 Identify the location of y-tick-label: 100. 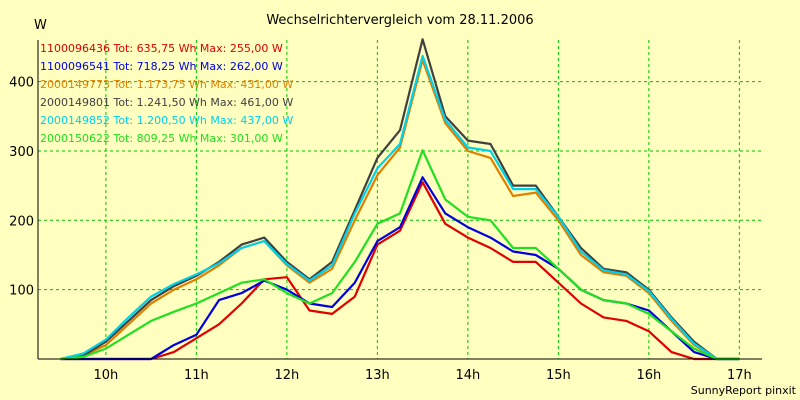
(21, 291).